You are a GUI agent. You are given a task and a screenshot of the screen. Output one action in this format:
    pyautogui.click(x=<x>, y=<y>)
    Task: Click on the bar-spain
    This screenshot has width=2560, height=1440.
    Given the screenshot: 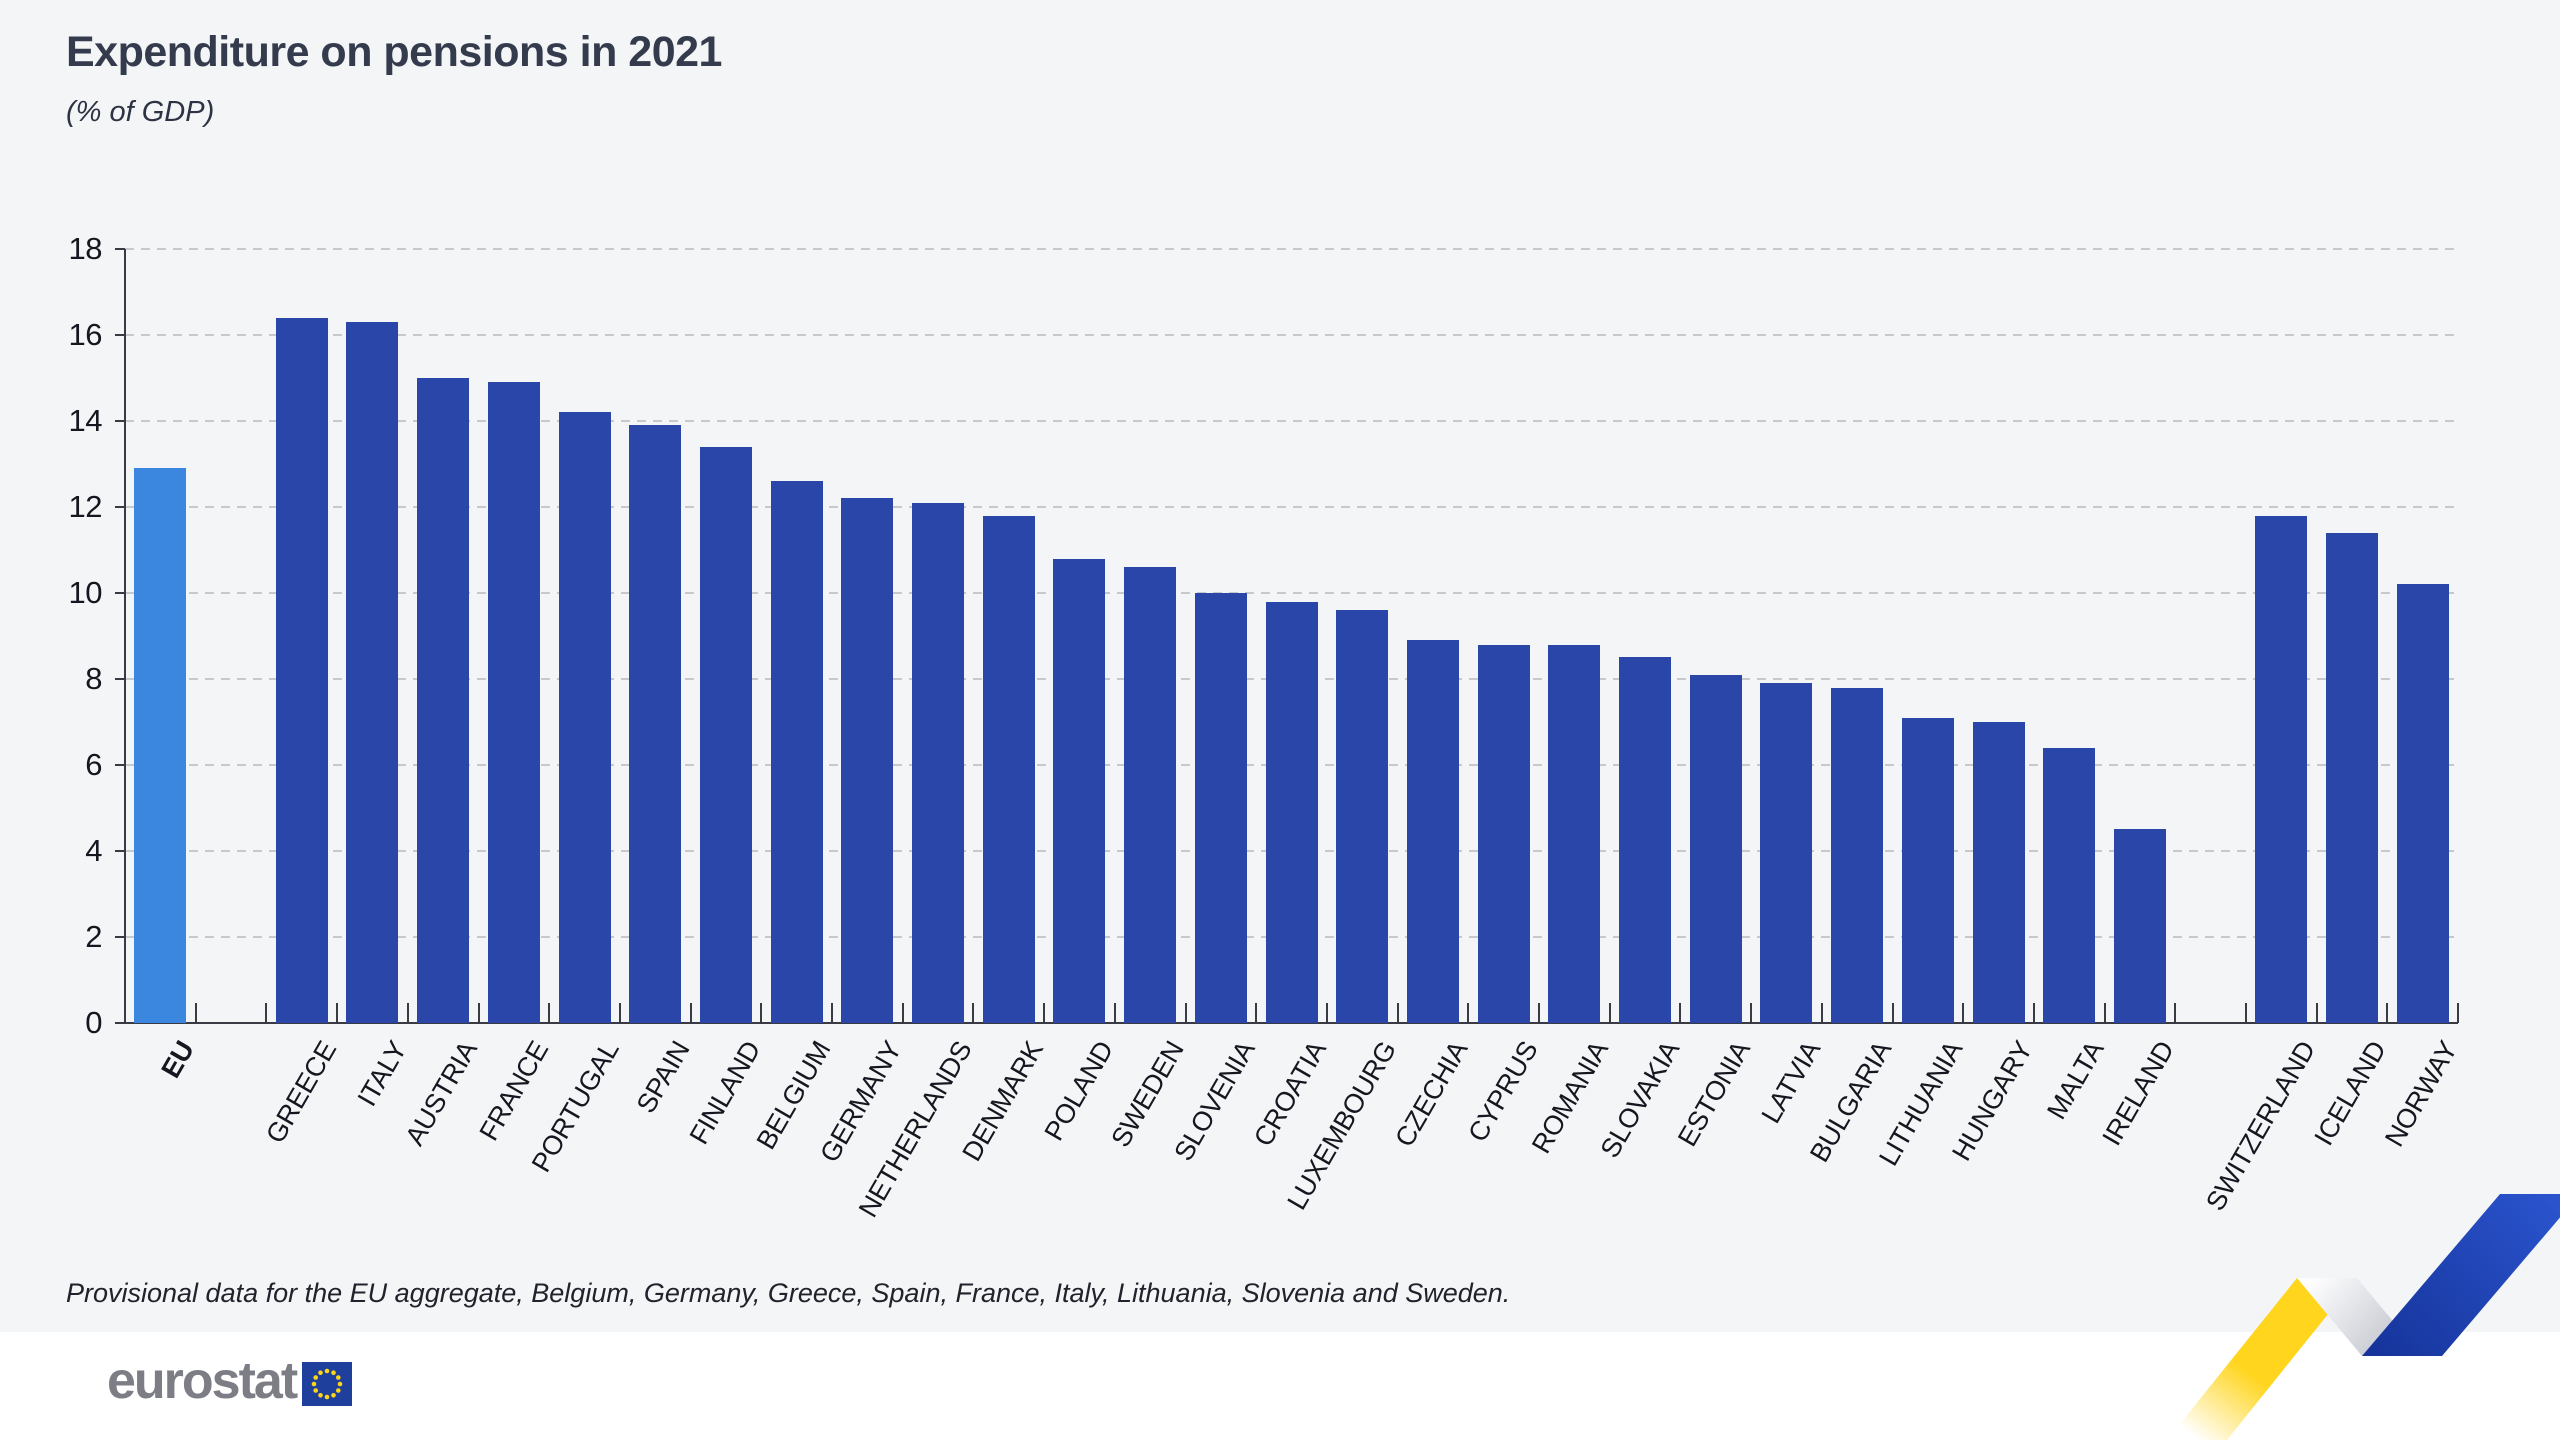 What is the action you would take?
    pyautogui.click(x=655, y=724)
    